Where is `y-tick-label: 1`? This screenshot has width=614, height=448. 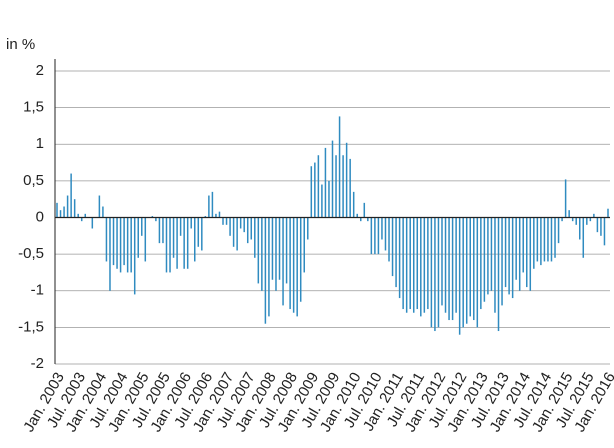
y-tick-label: 1 is located at coordinates (40, 143).